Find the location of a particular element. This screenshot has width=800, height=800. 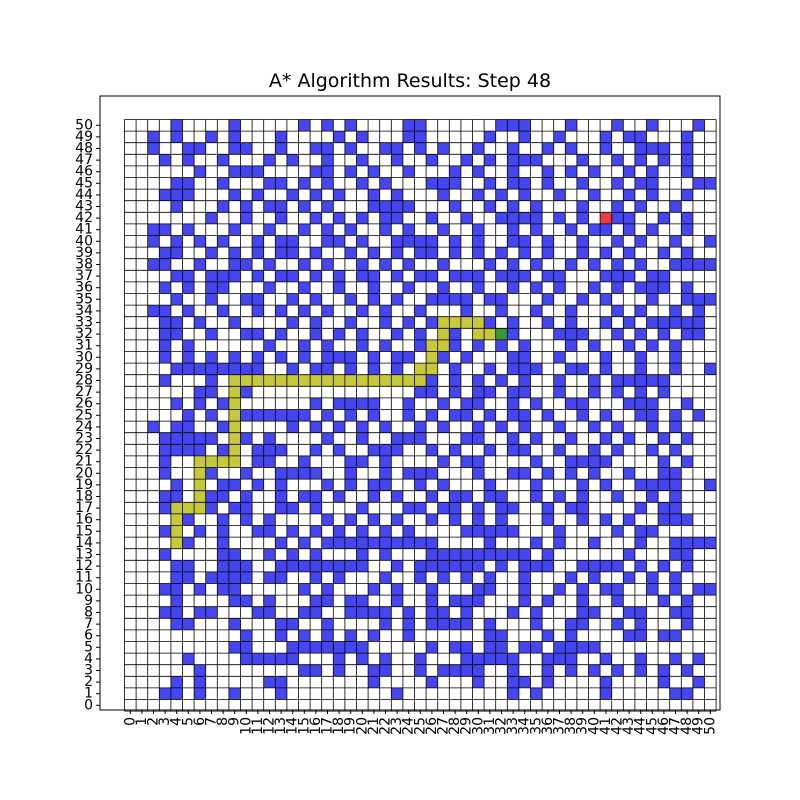

y-tick-label: 26 is located at coordinates (84, 404).